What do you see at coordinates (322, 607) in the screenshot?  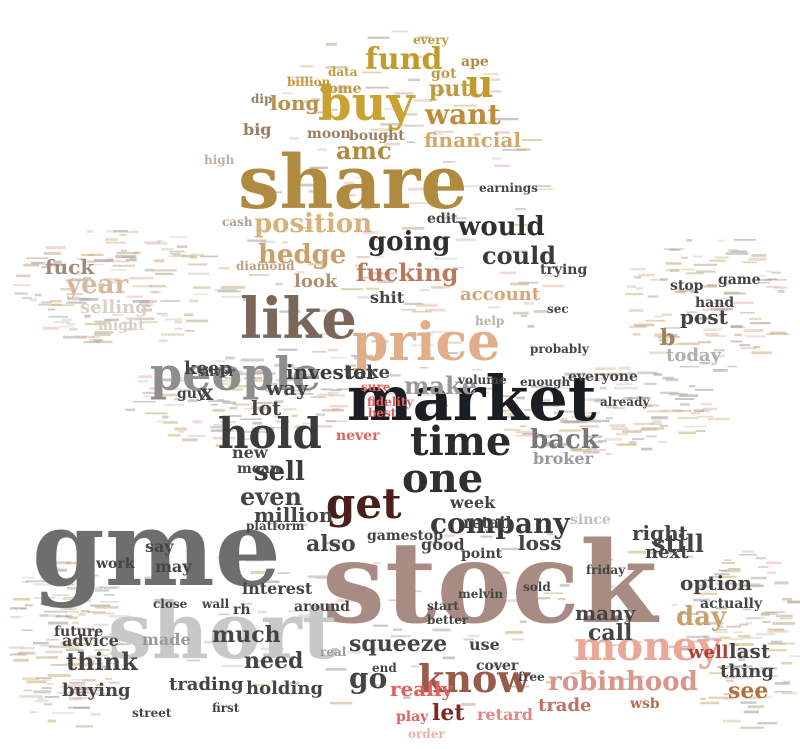 I see `word-around: around` at bounding box center [322, 607].